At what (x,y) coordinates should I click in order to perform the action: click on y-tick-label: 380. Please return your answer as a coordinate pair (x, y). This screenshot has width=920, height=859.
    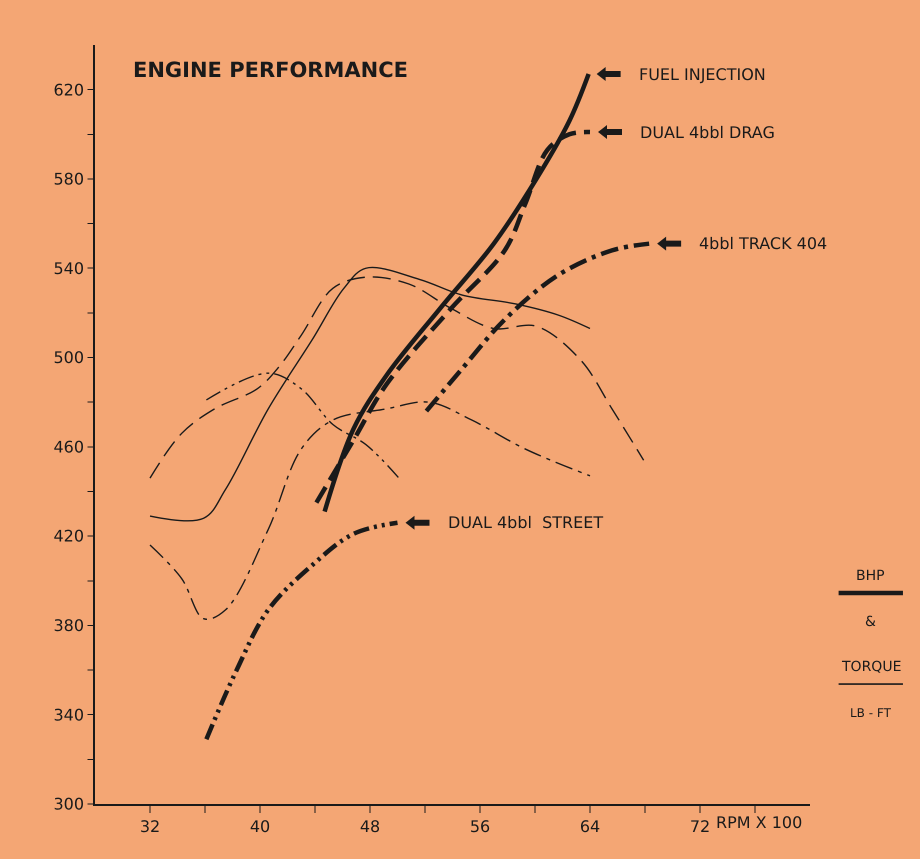
    Looking at the image, I should click on (69, 626).